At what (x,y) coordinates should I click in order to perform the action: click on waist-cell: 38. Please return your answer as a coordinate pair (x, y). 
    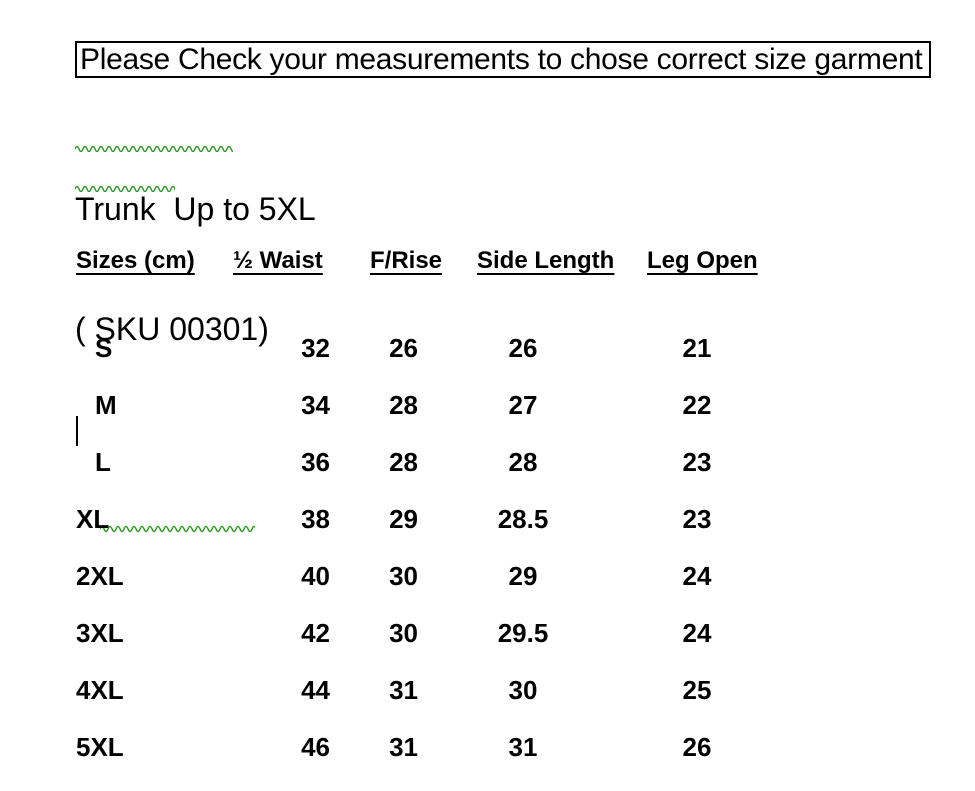
    Looking at the image, I should click on (315, 519).